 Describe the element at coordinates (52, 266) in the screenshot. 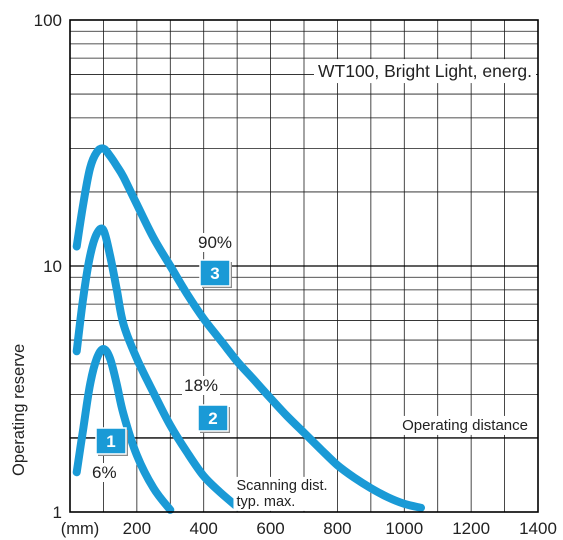

I see `y-tick-label: 10` at that location.